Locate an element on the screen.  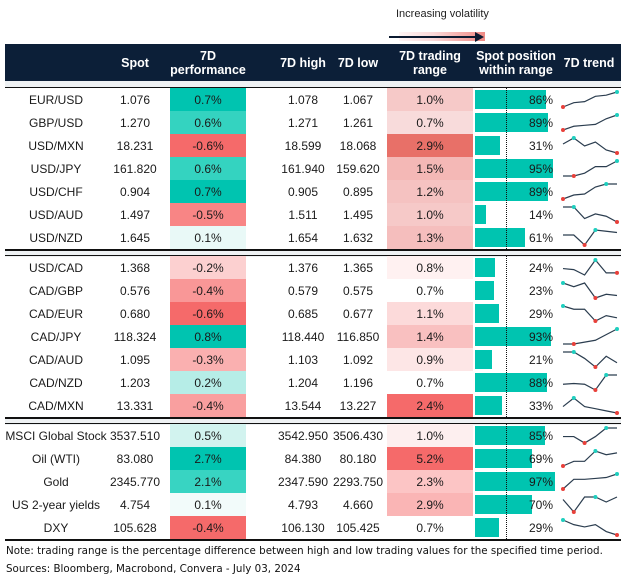
low-value: 80.180 is located at coordinates (358, 458).